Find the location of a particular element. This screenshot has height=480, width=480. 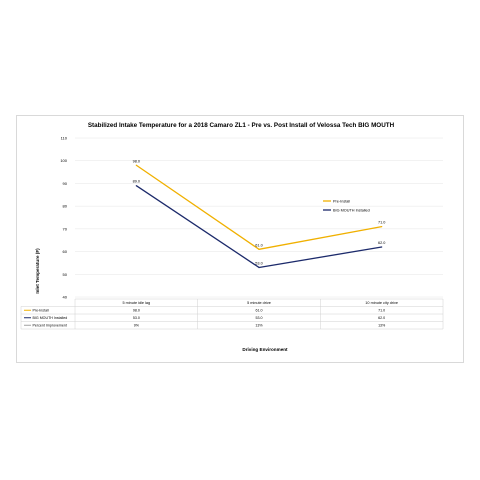

series-lines is located at coordinates (259, 216).